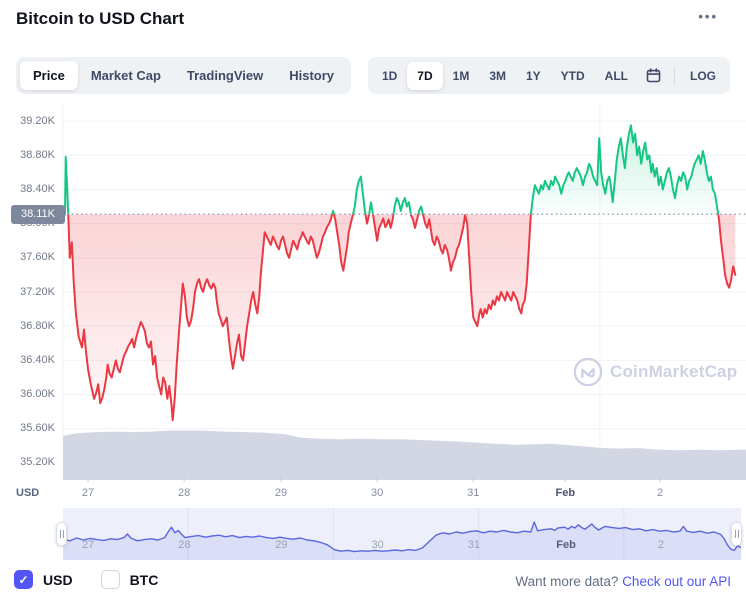  What do you see at coordinates (461, 76) in the screenshot?
I see `range-button-1m: 1M` at bounding box center [461, 76].